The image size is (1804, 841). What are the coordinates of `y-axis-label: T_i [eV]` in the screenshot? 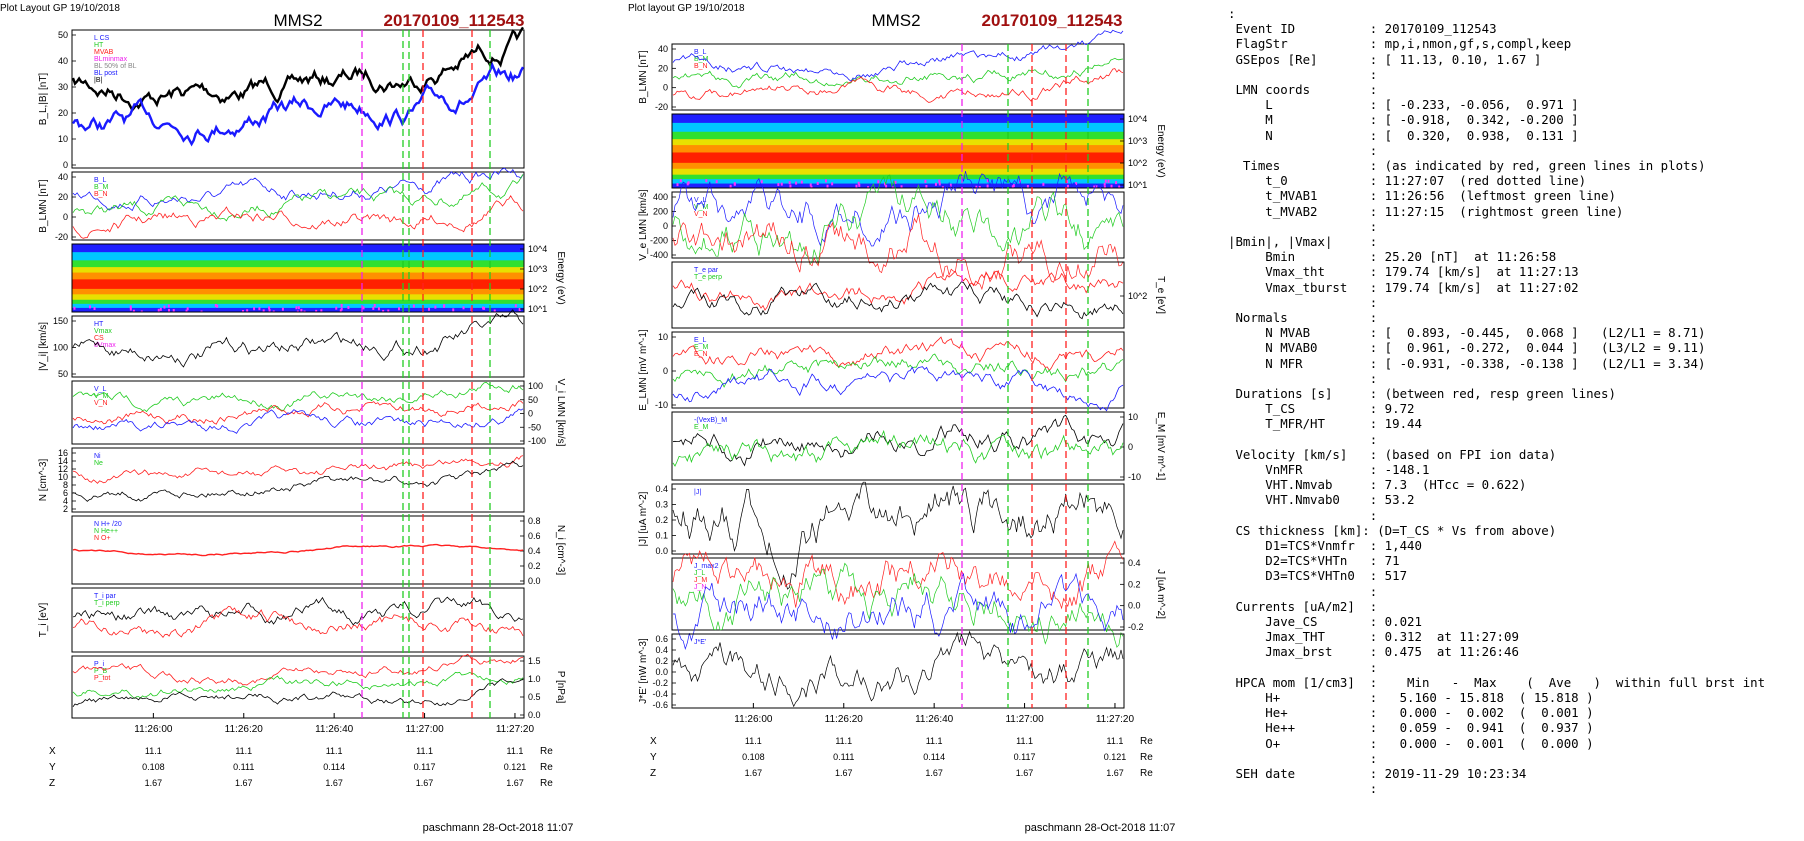 It's located at (43, 620).